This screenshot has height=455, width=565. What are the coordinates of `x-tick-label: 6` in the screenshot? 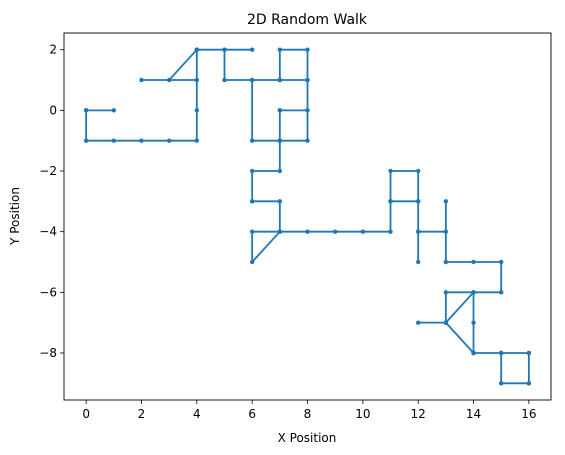 It's located at (252, 414).